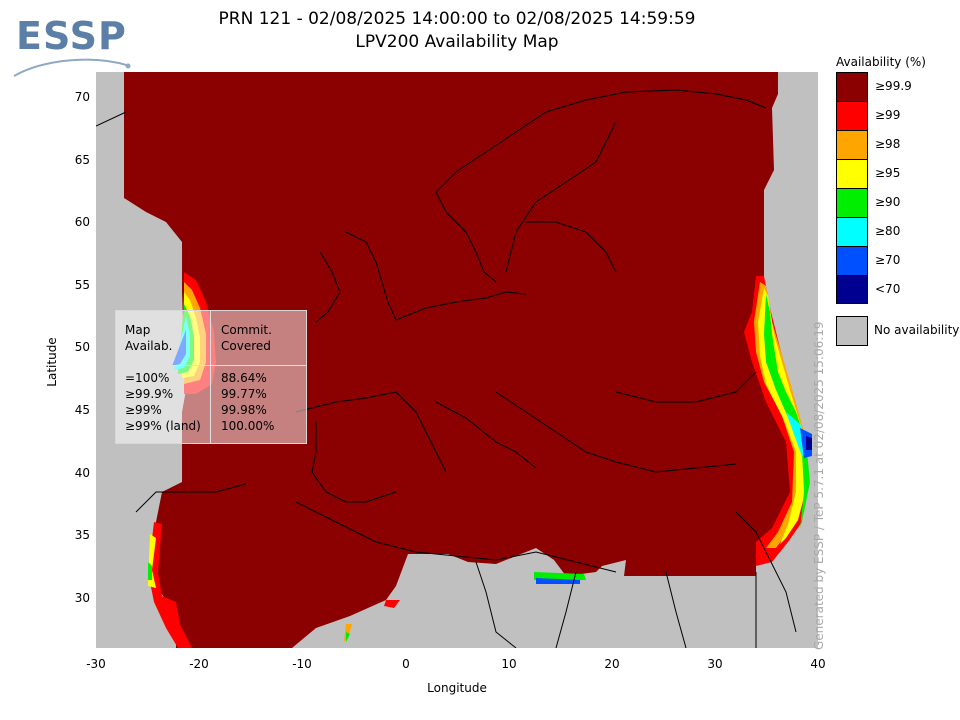 The image size is (960, 720). What do you see at coordinates (244, 410) in the screenshot?
I see `stats-value: 99.98%` at bounding box center [244, 410].